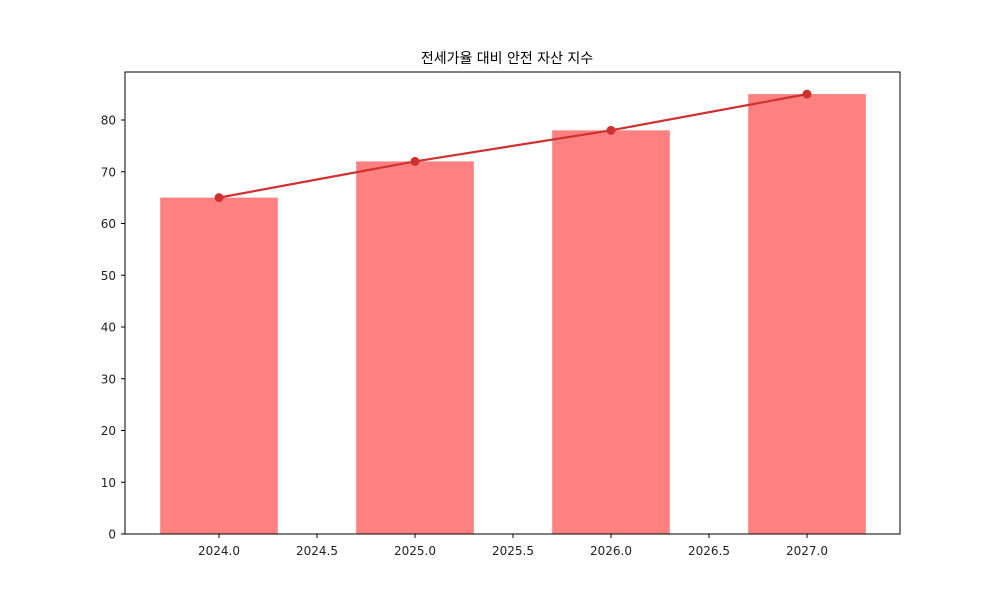 The width and height of the screenshot is (1000, 600). What do you see at coordinates (317, 551) in the screenshot?
I see `x-tick-label: 2024.5` at bounding box center [317, 551].